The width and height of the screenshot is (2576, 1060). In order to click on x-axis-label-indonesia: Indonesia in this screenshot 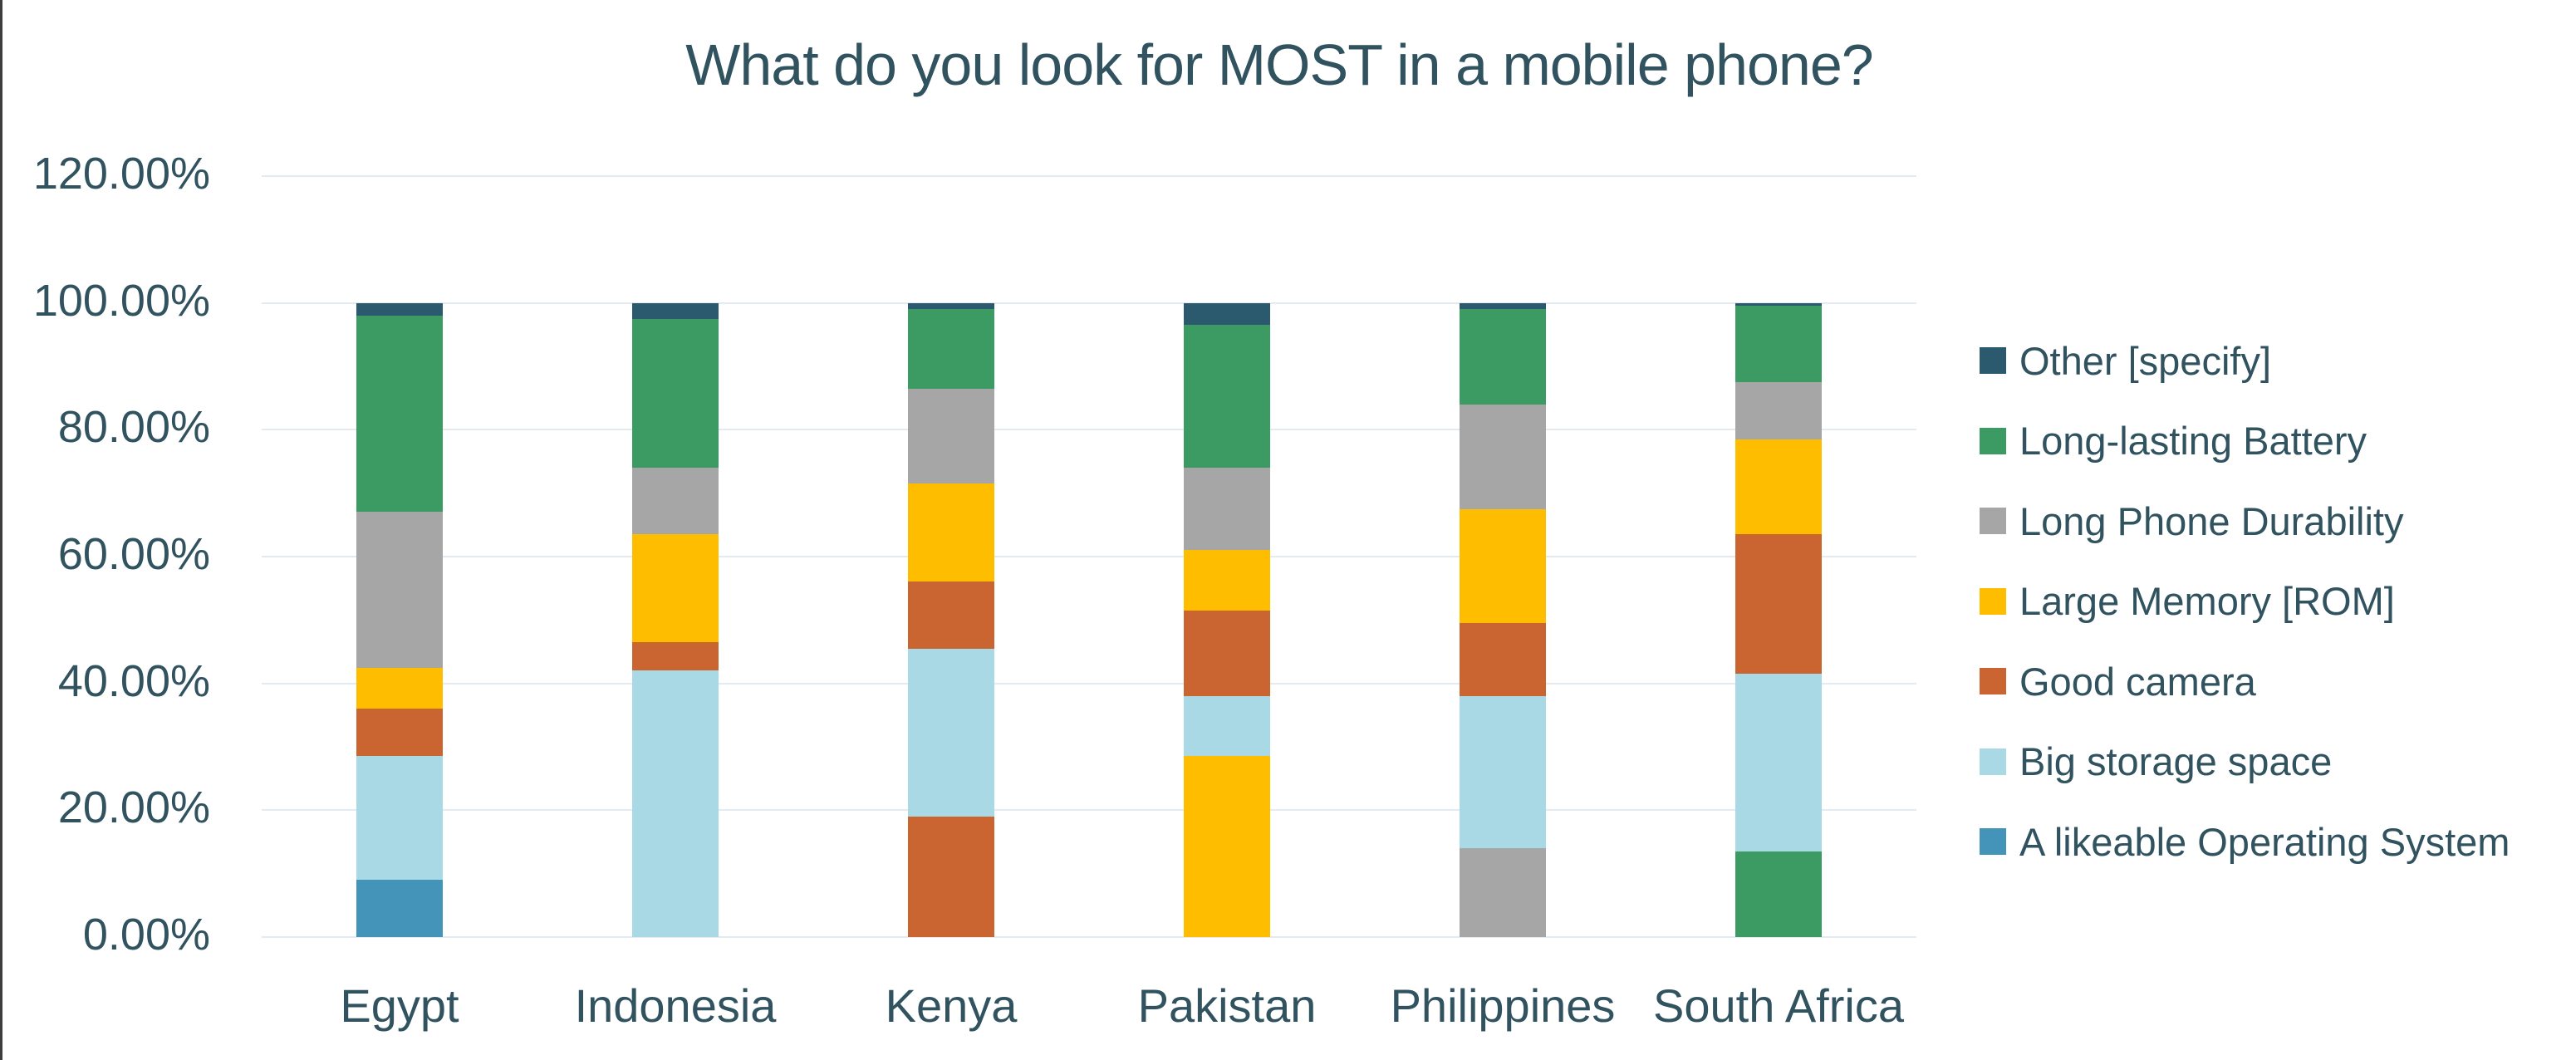, I will do `click(675, 1005)`.